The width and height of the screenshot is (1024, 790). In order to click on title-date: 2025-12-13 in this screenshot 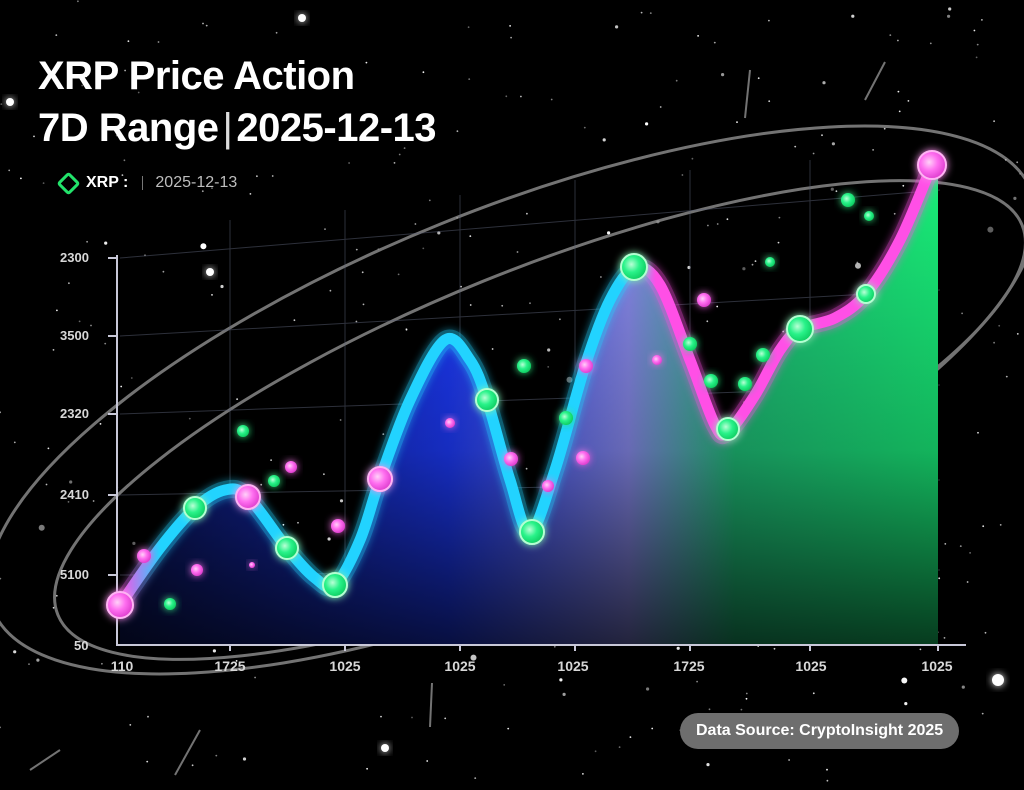, I will do `click(336, 128)`.